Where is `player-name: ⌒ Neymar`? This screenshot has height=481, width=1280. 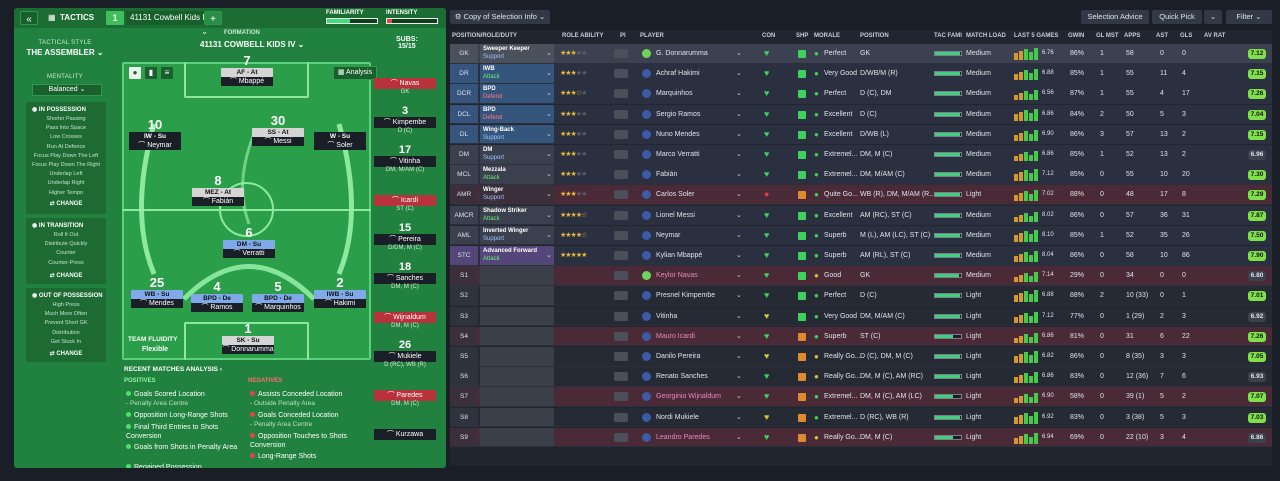 player-name: ⌒ Neymar is located at coordinates (155, 145).